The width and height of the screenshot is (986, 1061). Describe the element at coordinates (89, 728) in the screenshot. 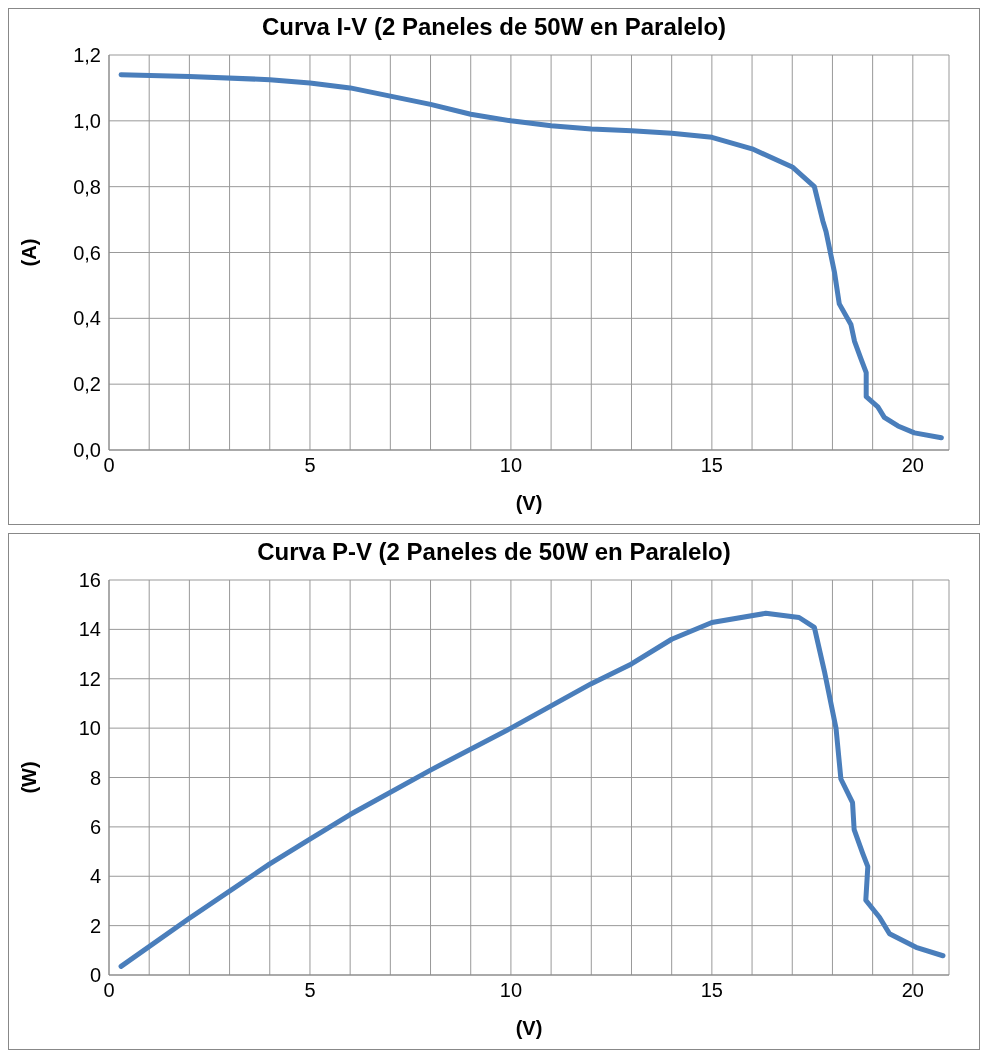

I see `y-tick-label: 10` at that location.